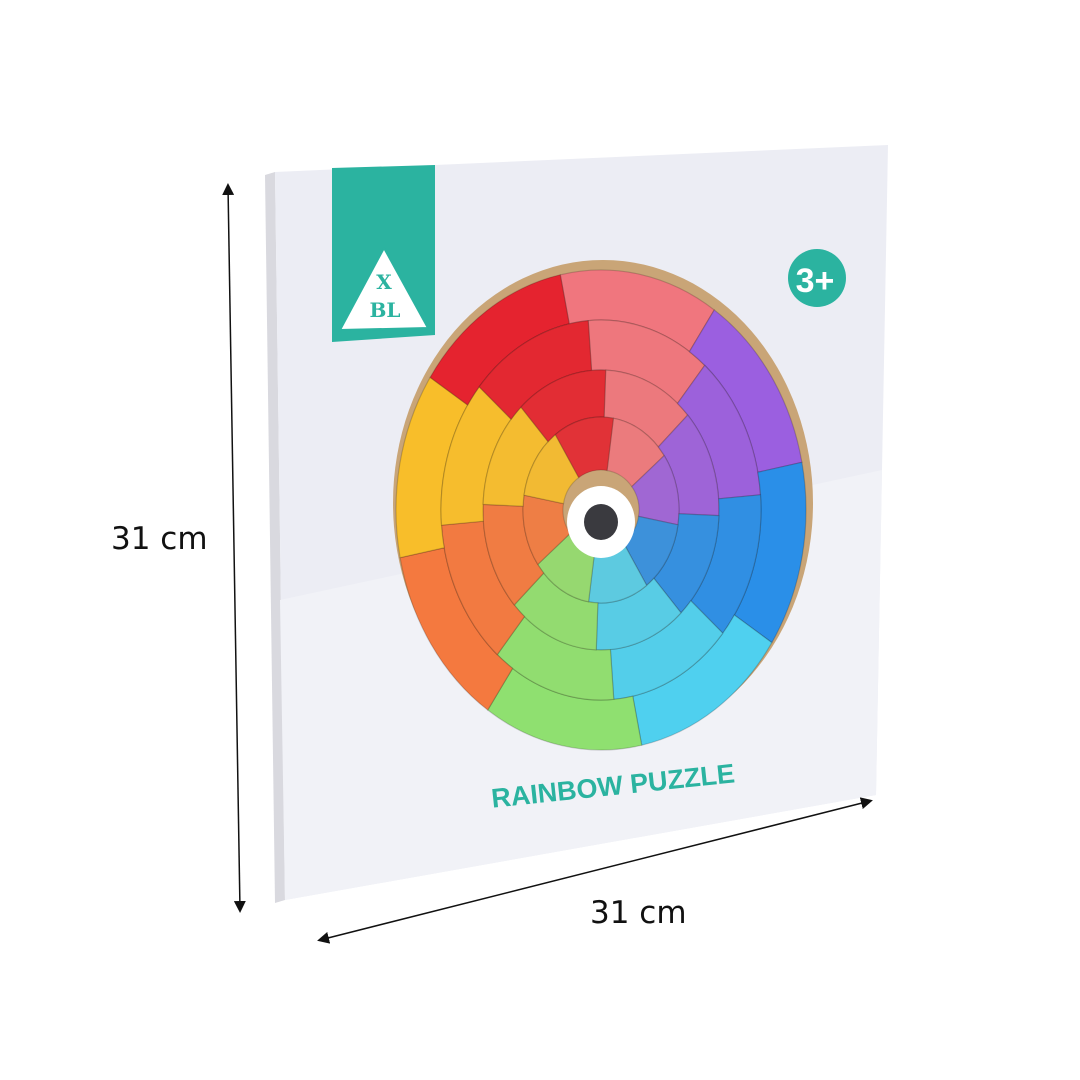  I want to click on brand-triangle-logo, so click(384, 289).